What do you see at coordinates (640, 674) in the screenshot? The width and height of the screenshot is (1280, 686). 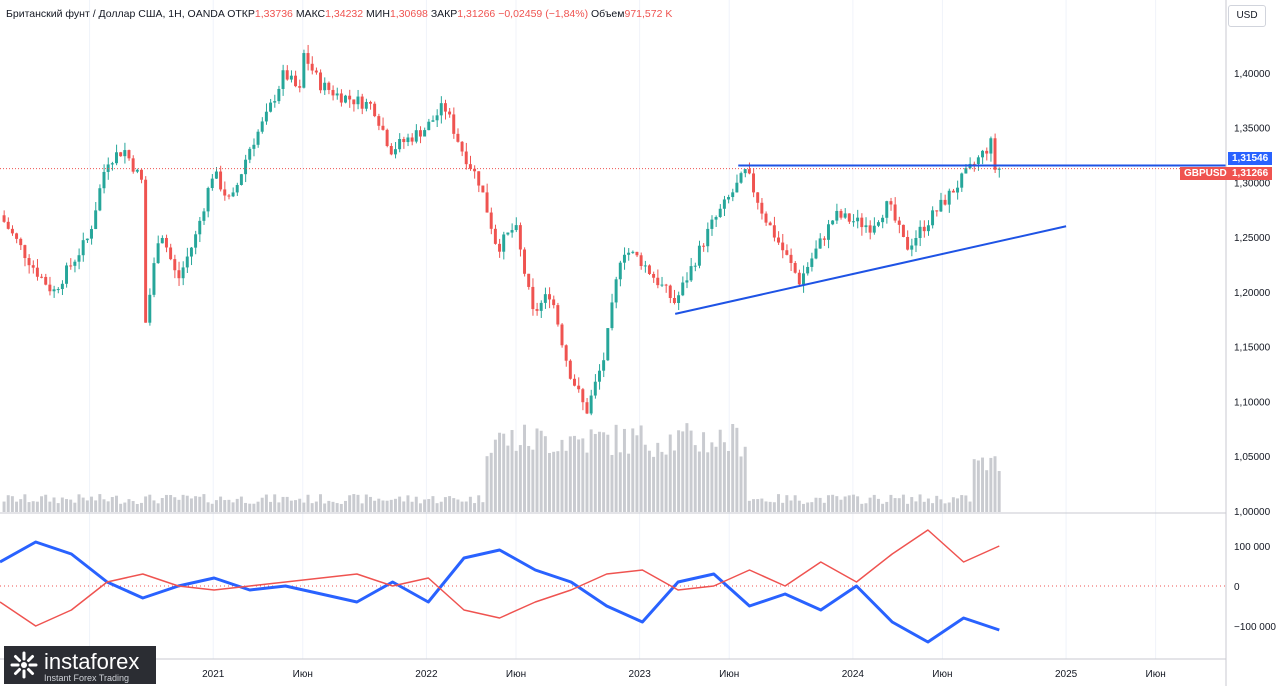 I see `time-tick-label: 2023` at bounding box center [640, 674].